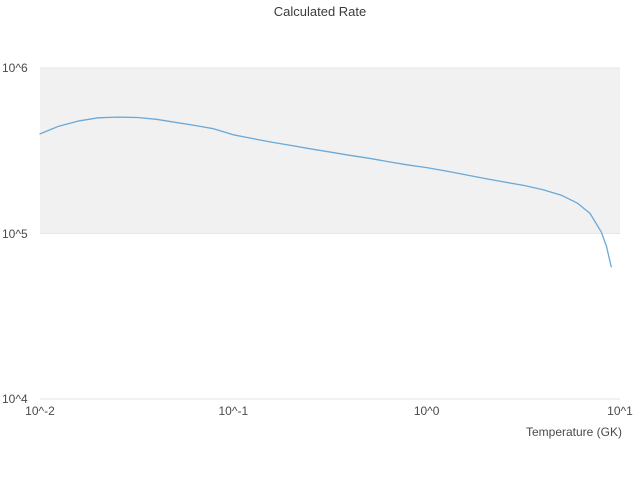 The image size is (640, 480). I want to click on x-tick-label: 10^0, so click(426, 411).